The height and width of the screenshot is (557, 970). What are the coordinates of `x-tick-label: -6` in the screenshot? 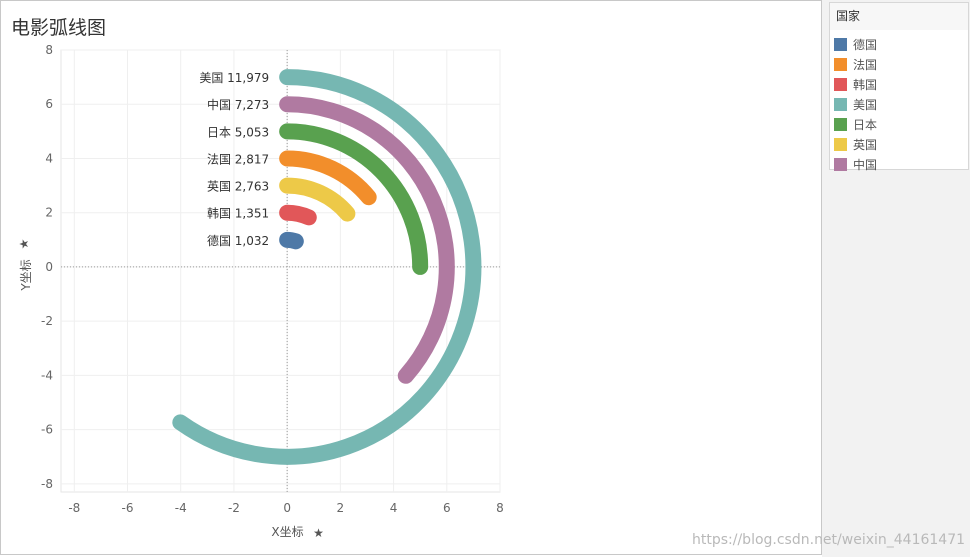 It's located at (128, 508).